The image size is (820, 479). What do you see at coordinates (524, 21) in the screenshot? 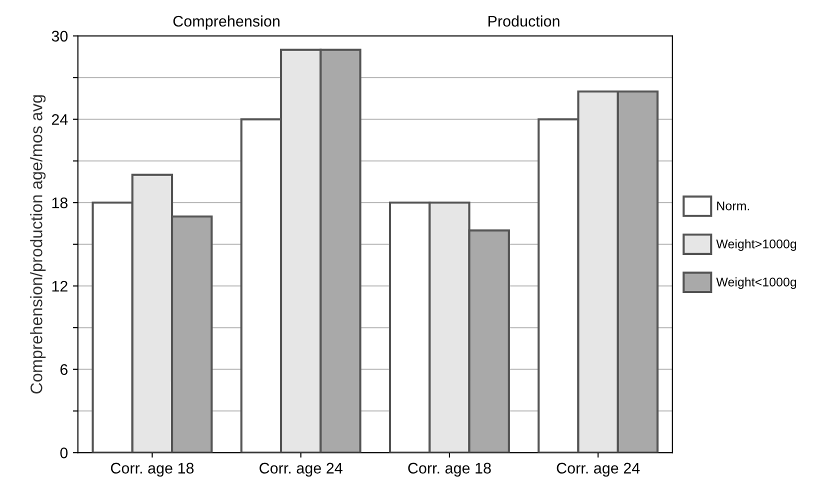
I see `text: Production` at bounding box center [524, 21].